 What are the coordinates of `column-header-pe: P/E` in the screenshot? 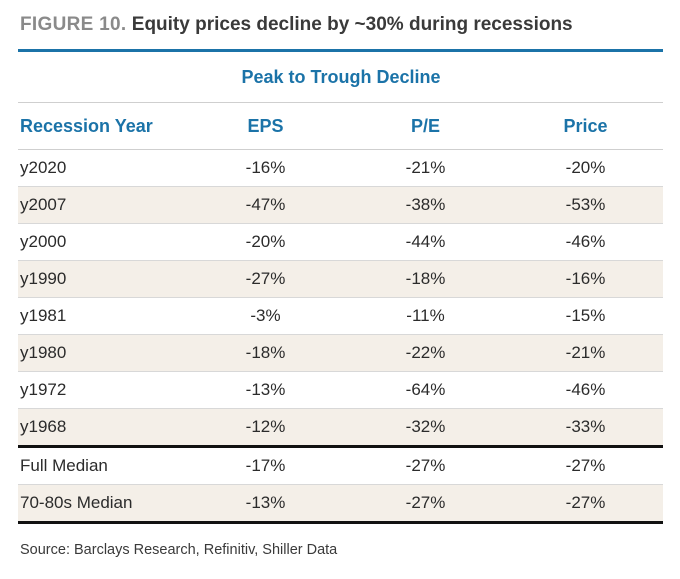 It's located at (425, 126).